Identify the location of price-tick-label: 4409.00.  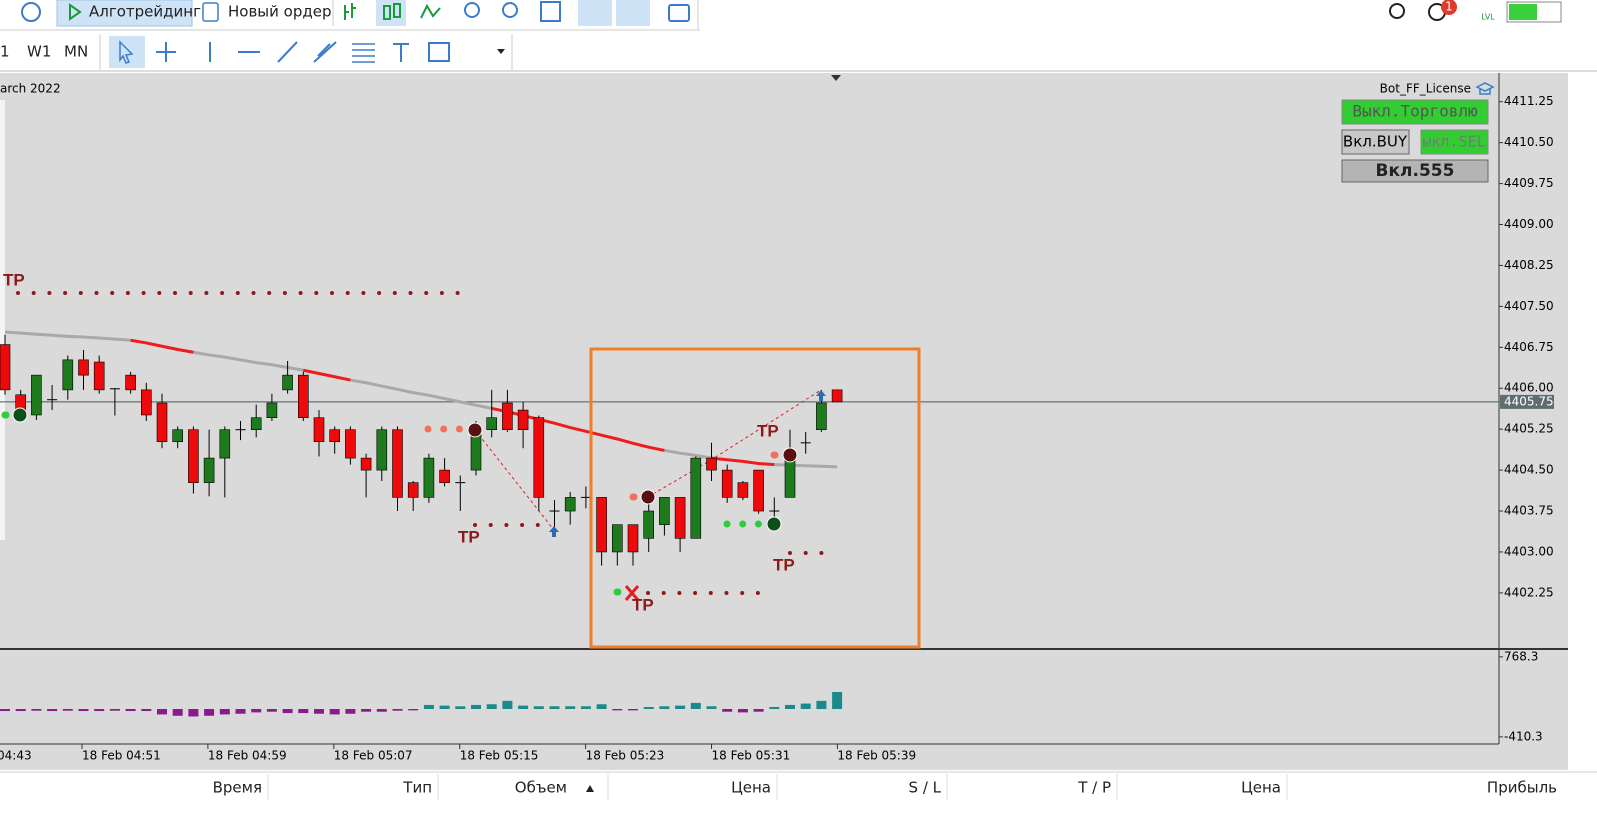
(1529, 224).